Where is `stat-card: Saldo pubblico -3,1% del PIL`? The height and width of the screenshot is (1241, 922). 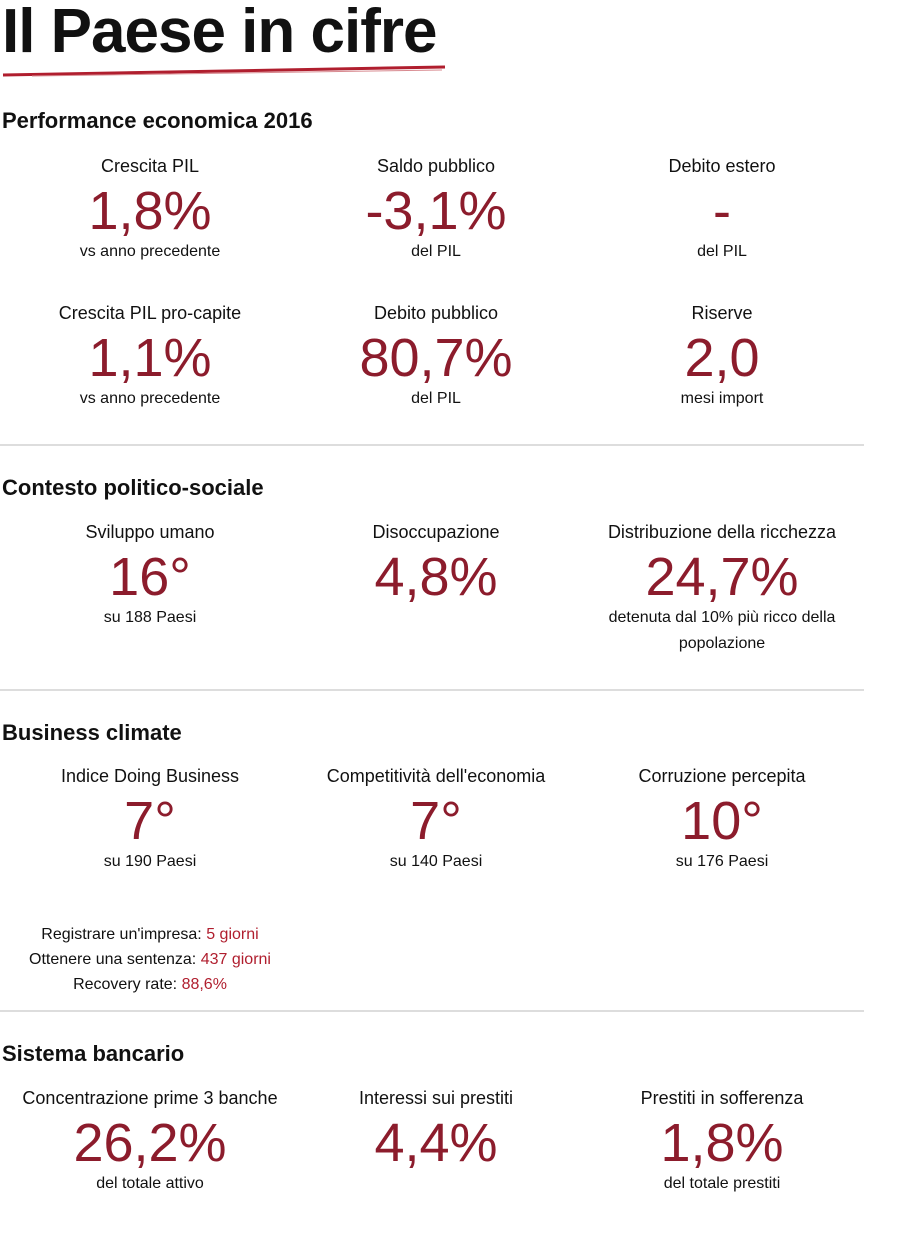 stat-card: Saldo pubblico -3,1% del PIL is located at coordinates (436, 210).